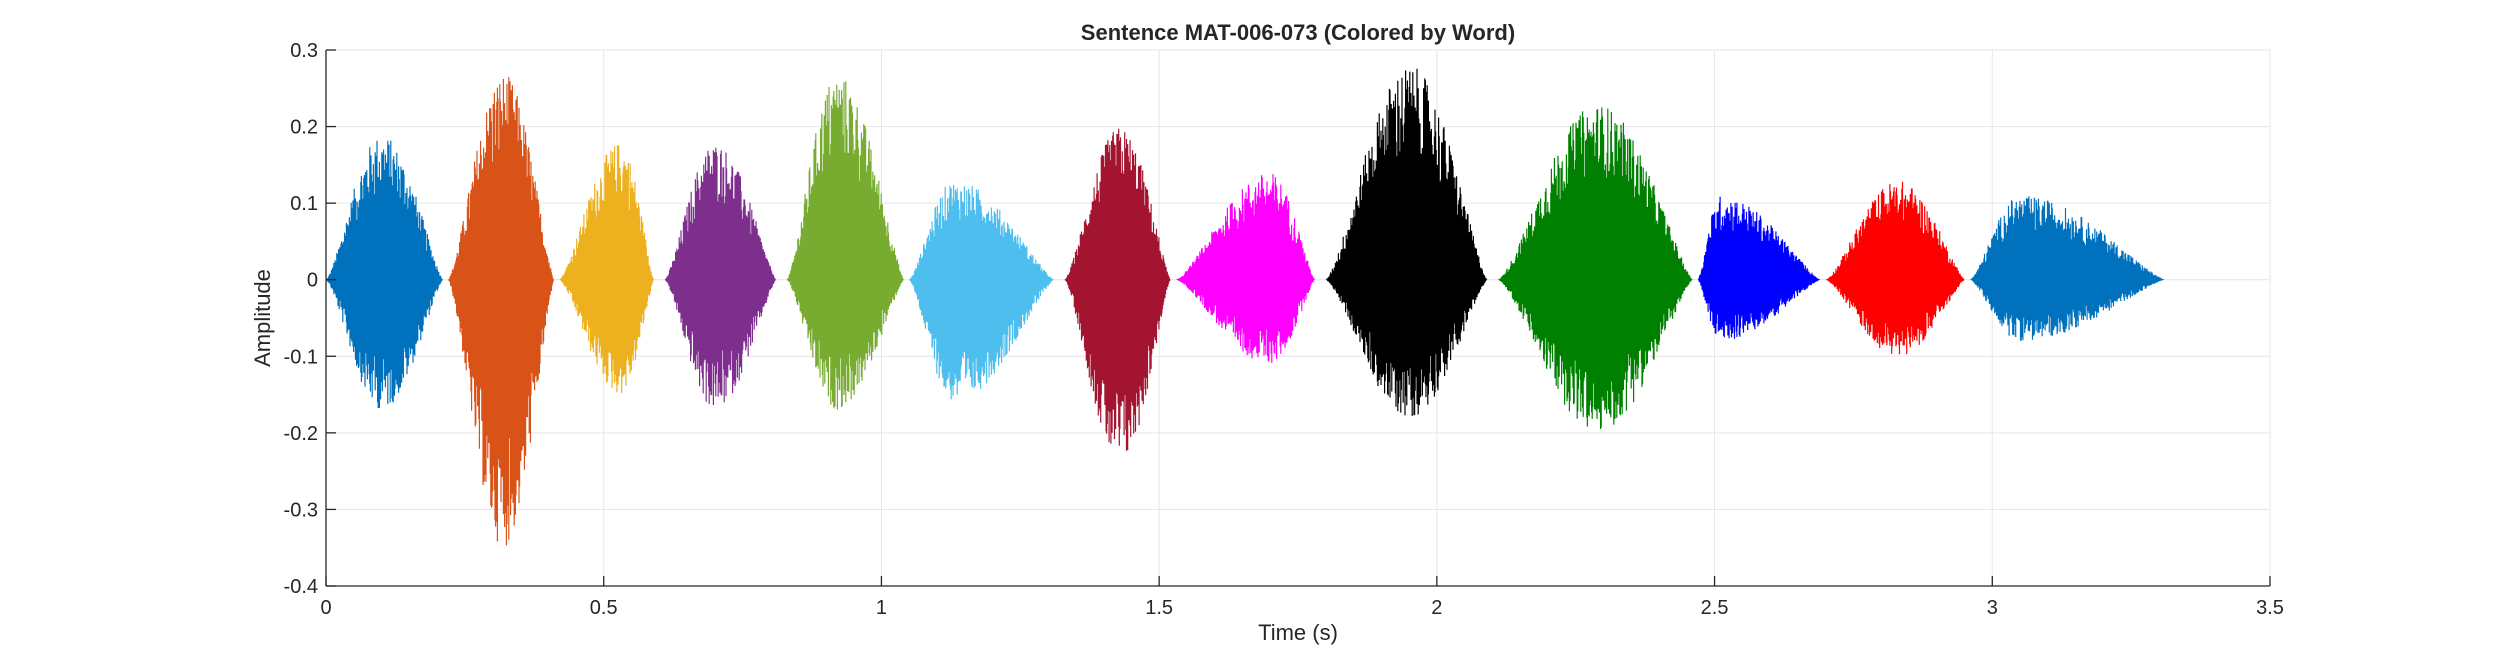 The width and height of the screenshot is (2500, 657). What do you see at coordinates (1992, 608) in the screenshot?
I see `x-tick-label: 3` at bounding box center [1992, 608].